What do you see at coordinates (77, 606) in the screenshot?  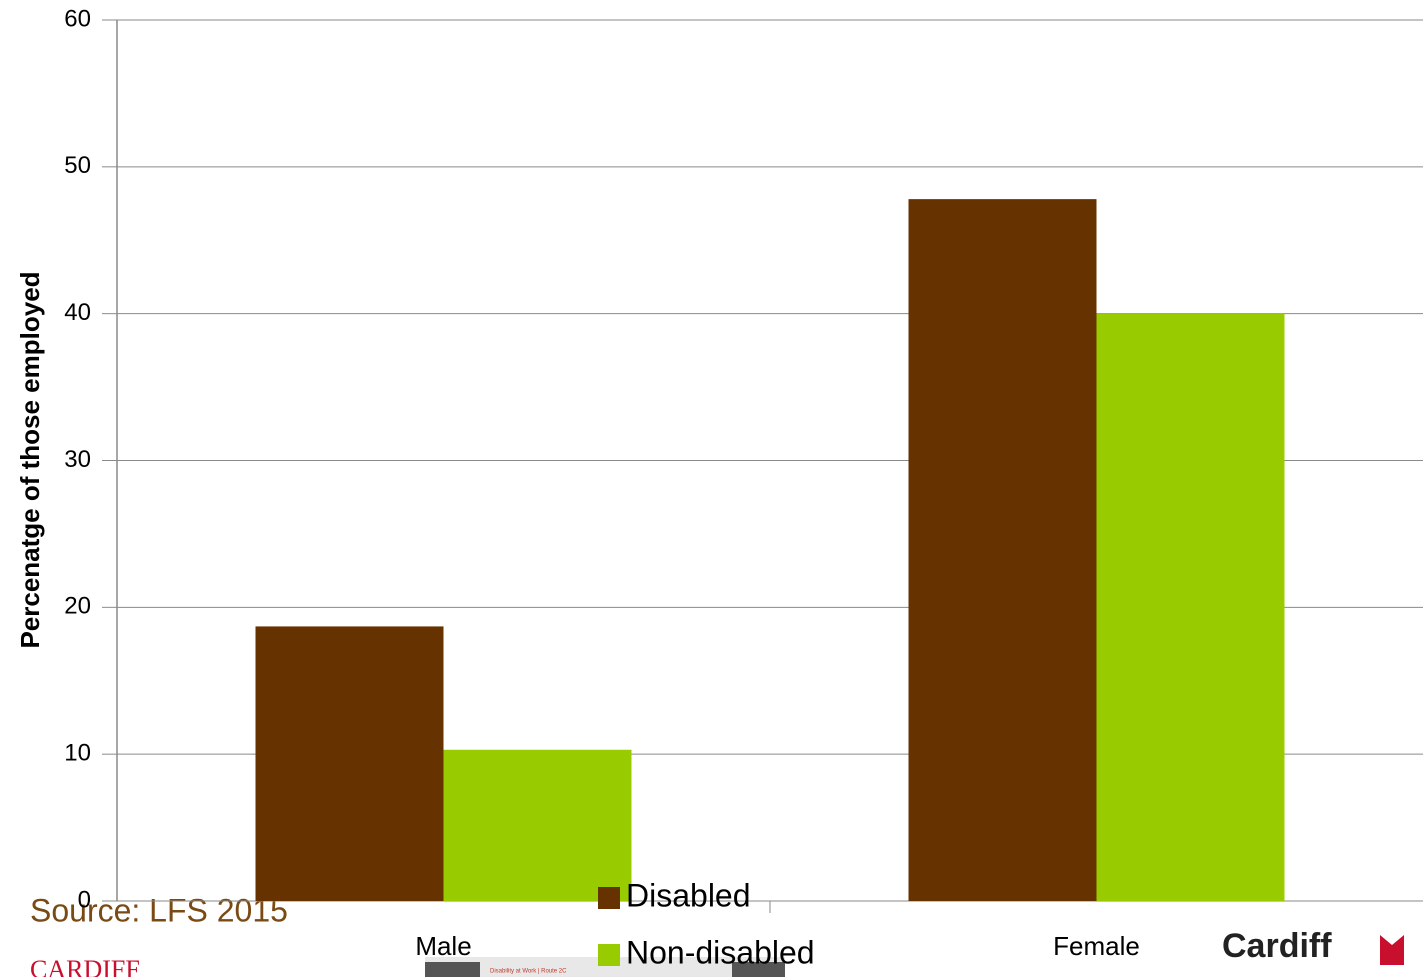 I see `y-tick-label: 20` at bounding box center [77, 606].